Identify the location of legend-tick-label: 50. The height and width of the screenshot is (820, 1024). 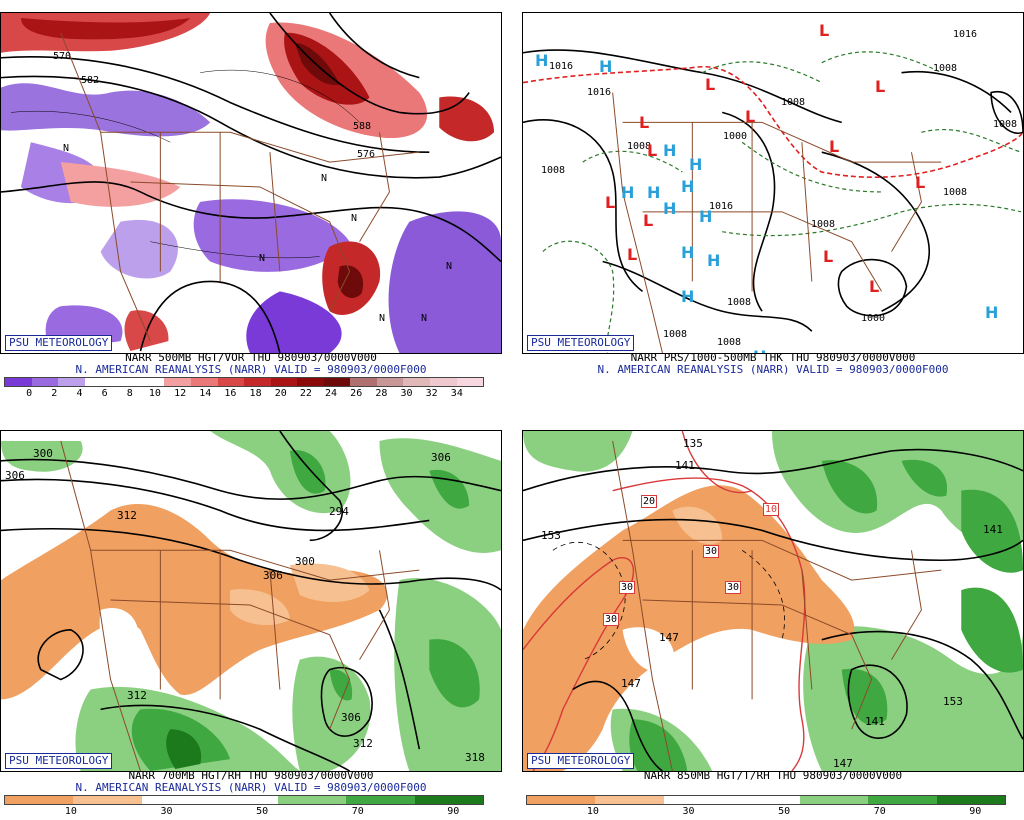
(262, 811).